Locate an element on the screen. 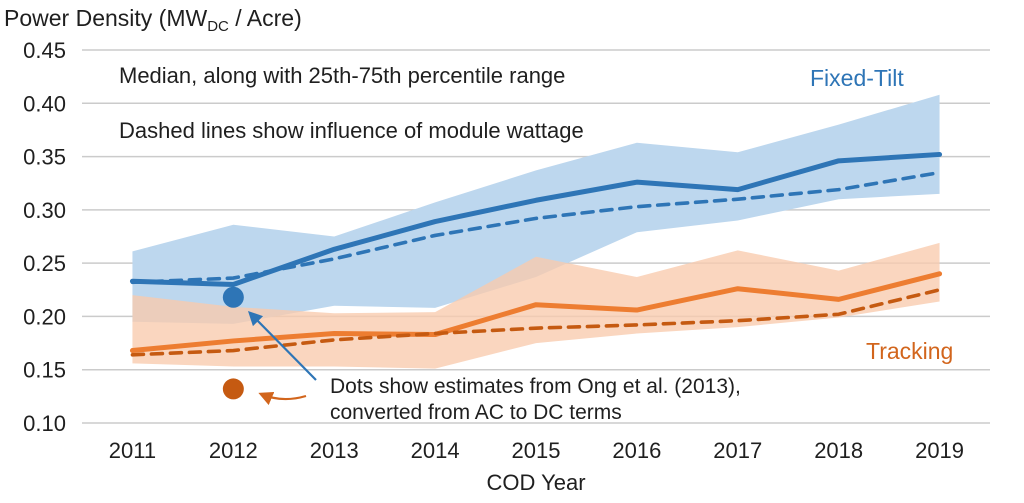 The width and height of the screenshot is (1024, 503). tracking-series-label: Tracking is located at coordinates (909, 351).